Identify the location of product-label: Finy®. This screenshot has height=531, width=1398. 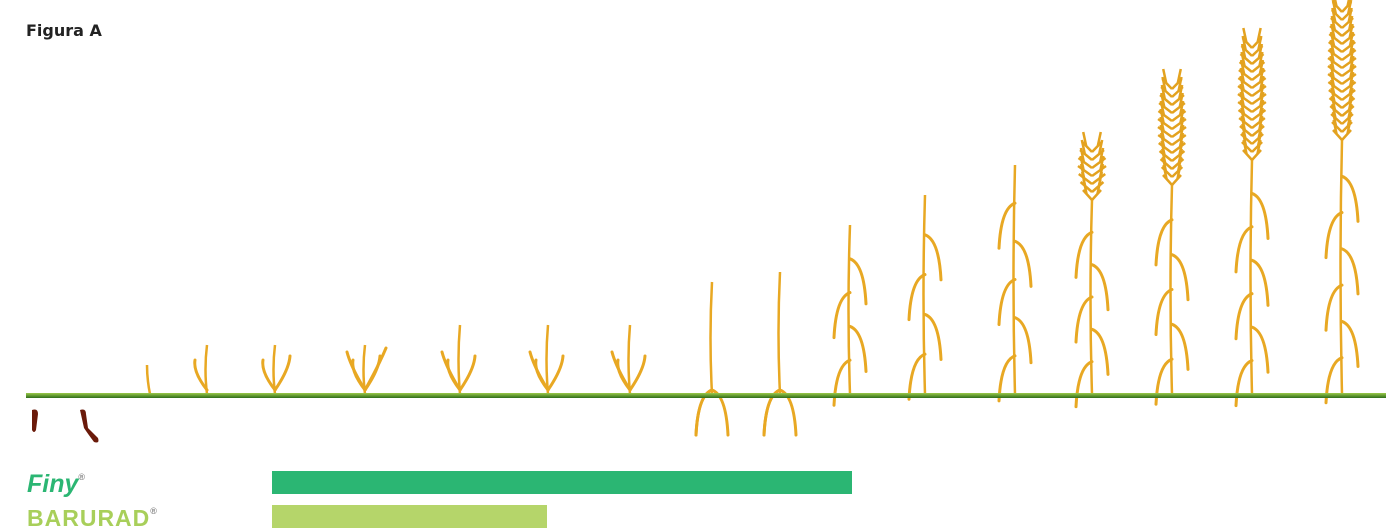
(56, 484).